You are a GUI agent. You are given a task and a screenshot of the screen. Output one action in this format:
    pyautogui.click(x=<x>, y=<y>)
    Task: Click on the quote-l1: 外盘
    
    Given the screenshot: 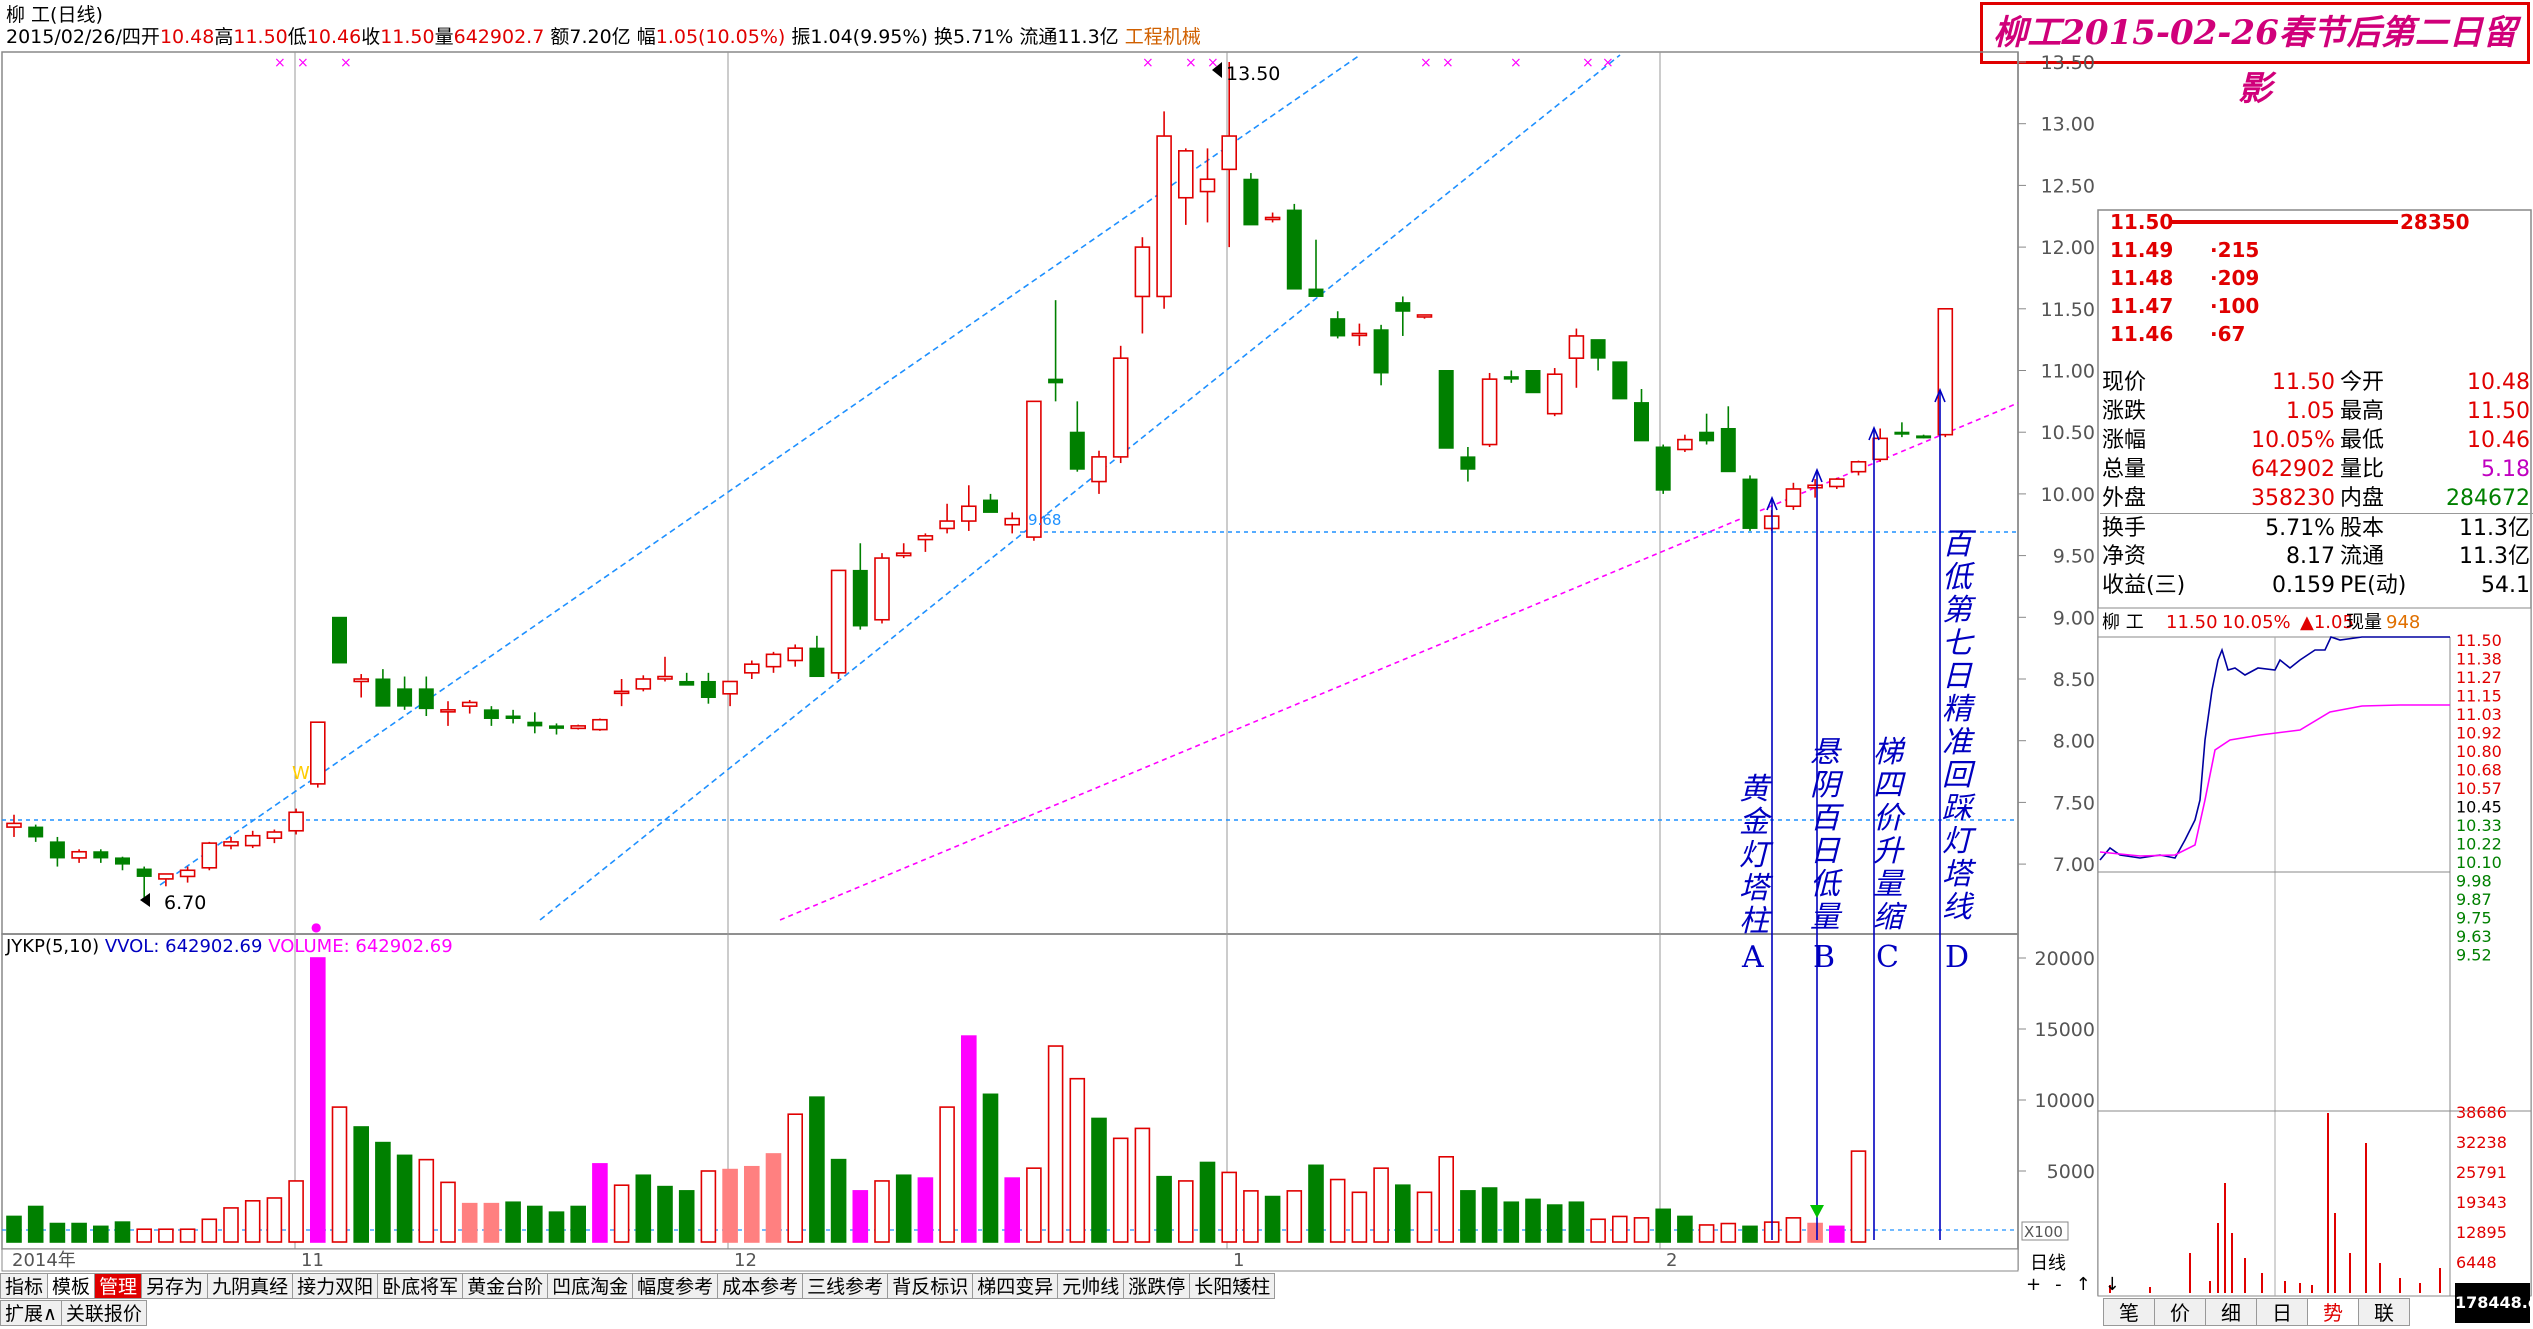 What is the action you would take?
    pyautogui.click(x=2124, y=498)
    